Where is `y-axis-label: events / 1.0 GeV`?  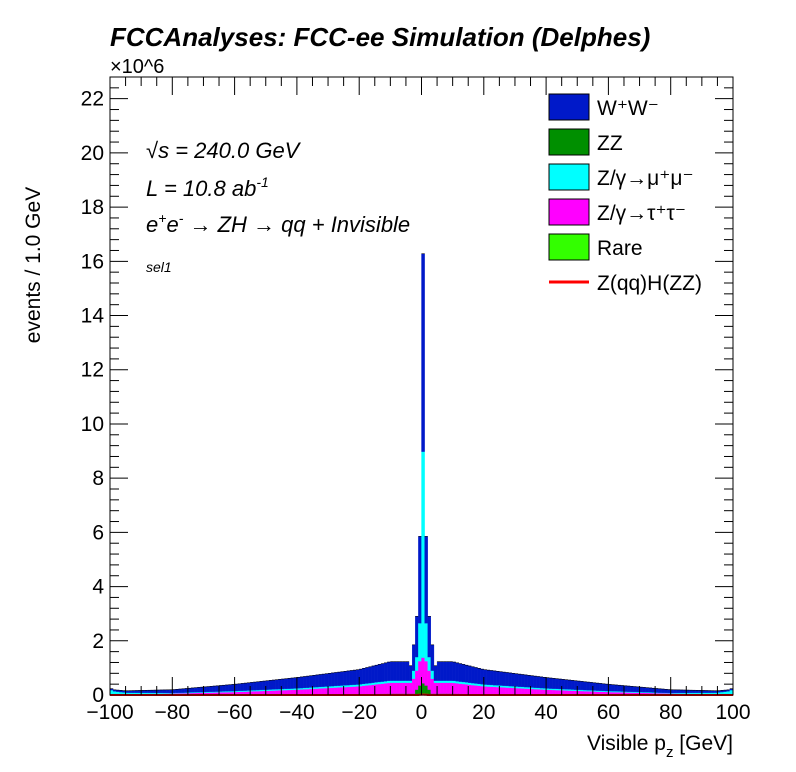
y-axis-label: events / 1.0 GeV is located at coordinates (33, 265).